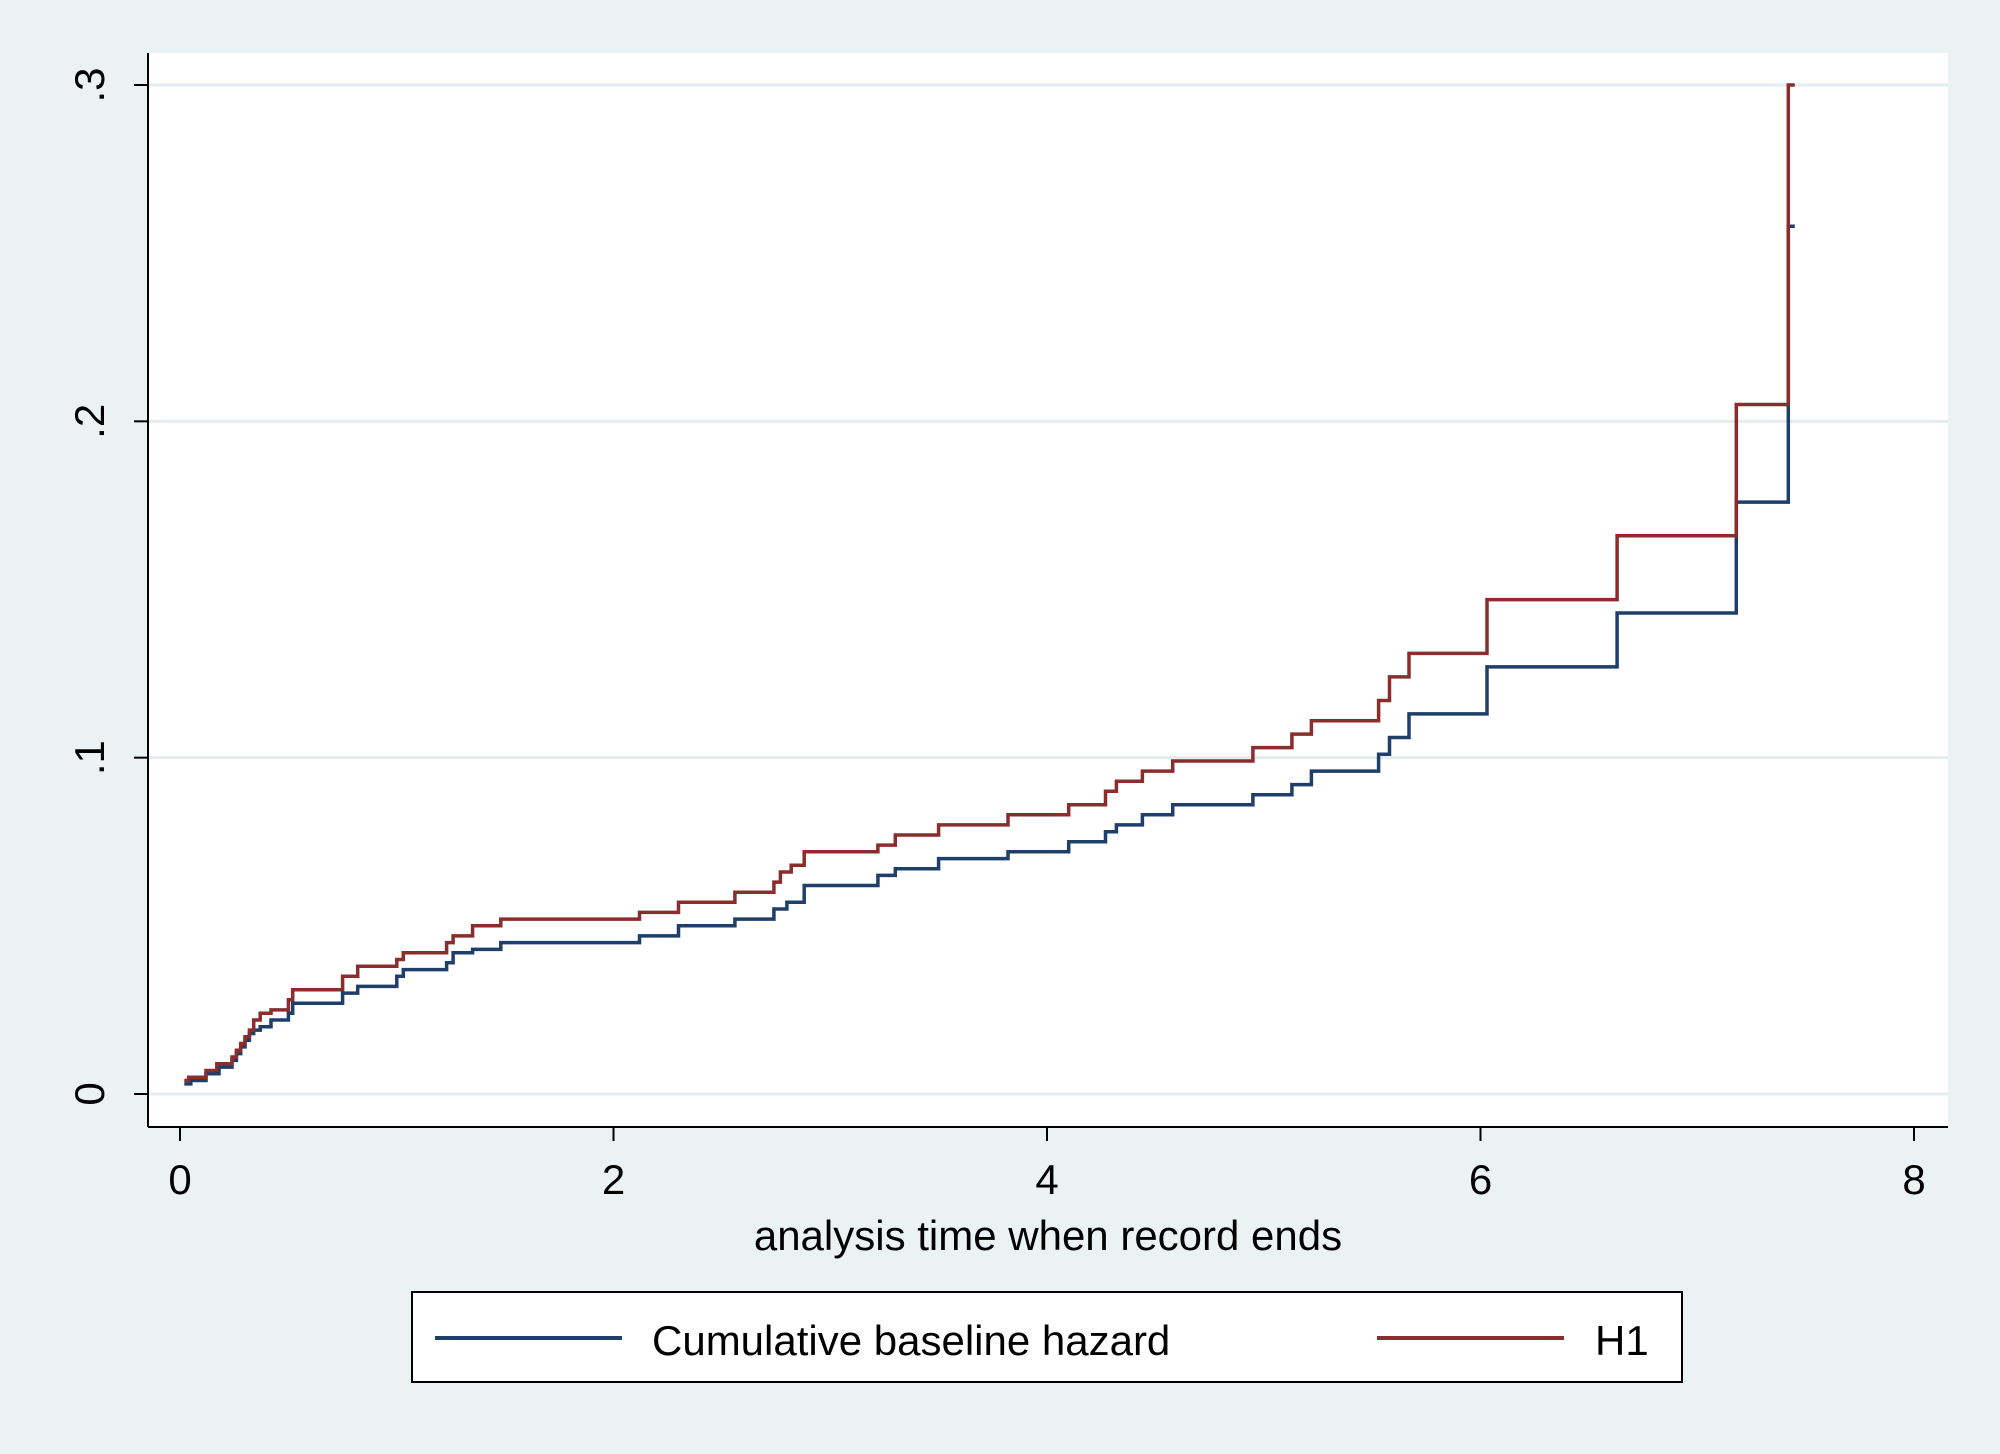 Image resolution: width=2000 pixels, height=1454 pixels. Describe the element at coordinates (89, 421) in the screenshot. I see `y-tick-label: .2` at that location.